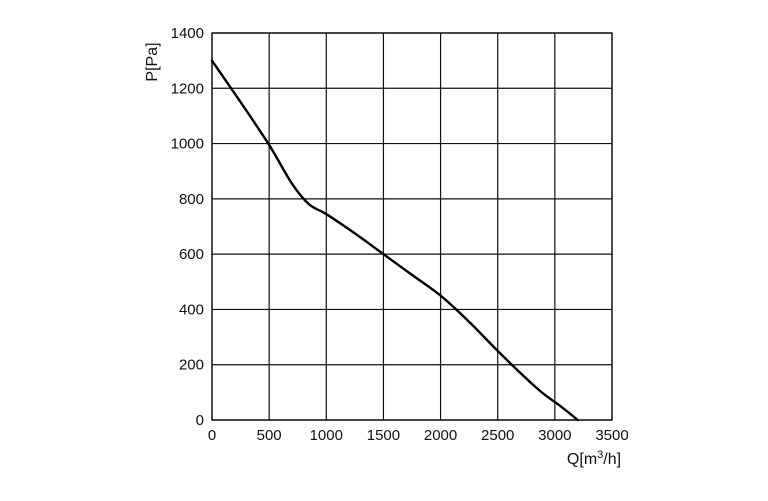  I want to click on y-tick-label: 0, so click(200, 420).